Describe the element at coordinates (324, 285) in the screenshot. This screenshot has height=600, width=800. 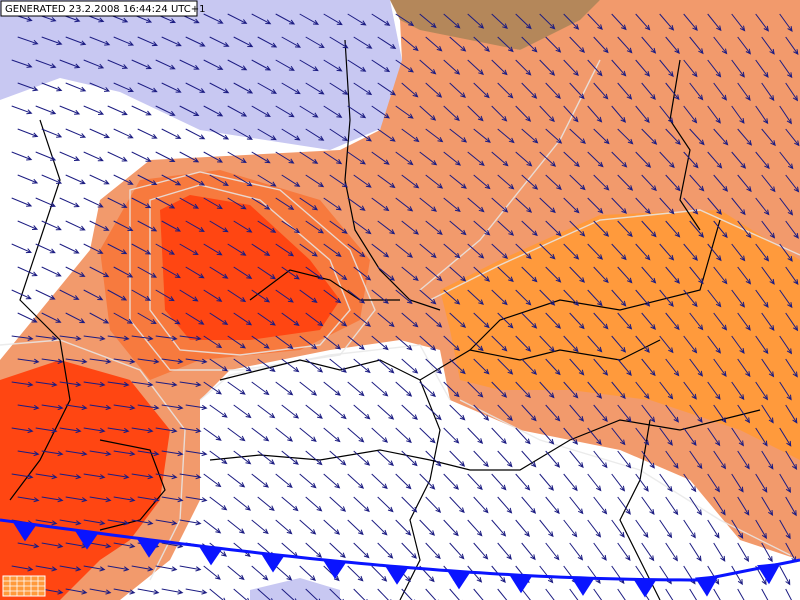
I see `border` at that location.